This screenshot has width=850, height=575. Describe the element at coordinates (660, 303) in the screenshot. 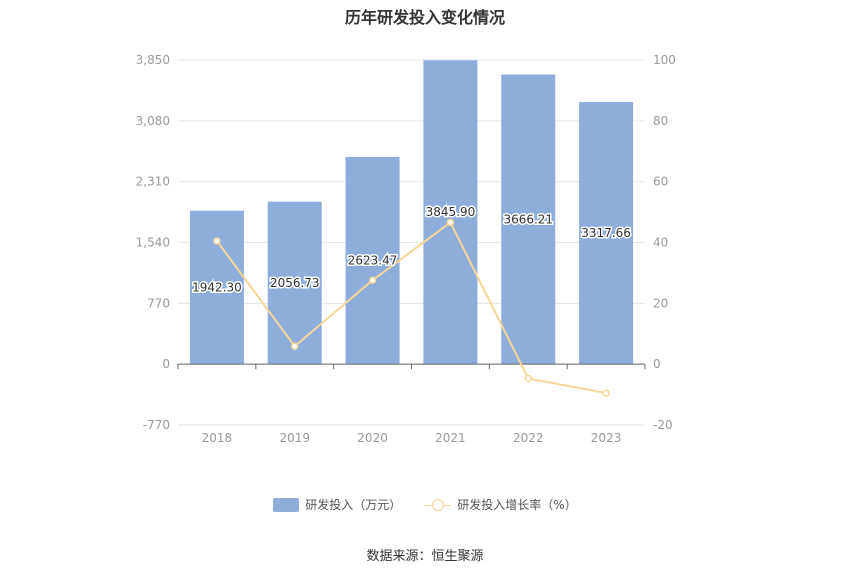

I see `y-right-tick-label: 20` at that location.